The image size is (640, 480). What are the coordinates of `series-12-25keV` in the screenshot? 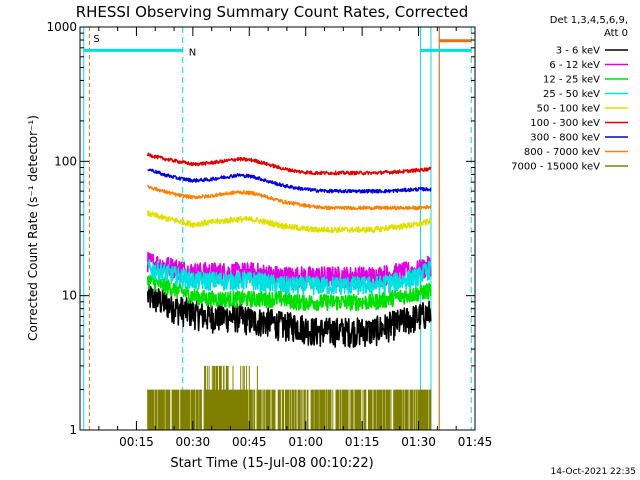 It's located at (289, 293).